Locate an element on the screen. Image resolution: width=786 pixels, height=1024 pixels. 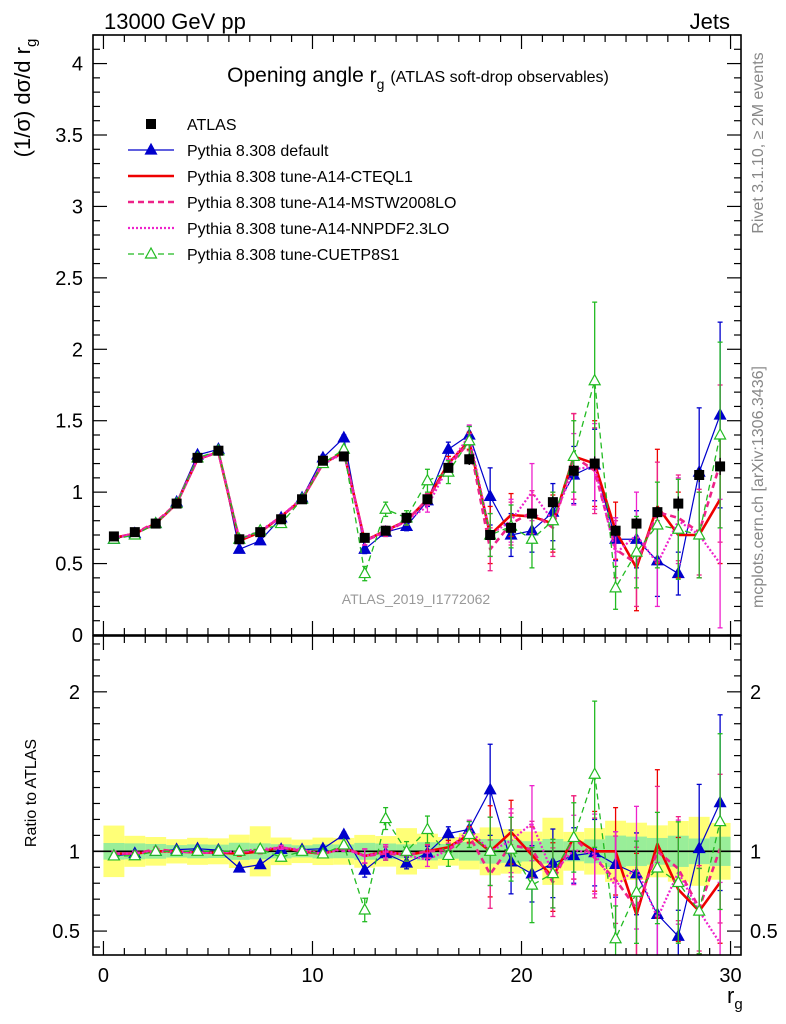
ratio-y-tick-label-right: 1 is located at coordinates (755, 852).